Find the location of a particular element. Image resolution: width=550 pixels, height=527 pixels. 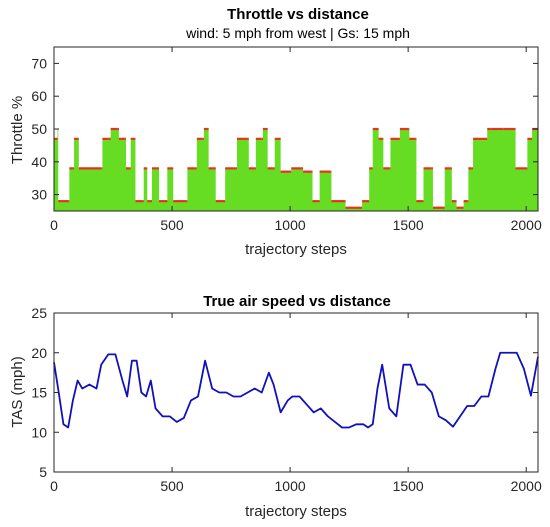

y-tick-label: 50 is located at coordinates (39, 129).